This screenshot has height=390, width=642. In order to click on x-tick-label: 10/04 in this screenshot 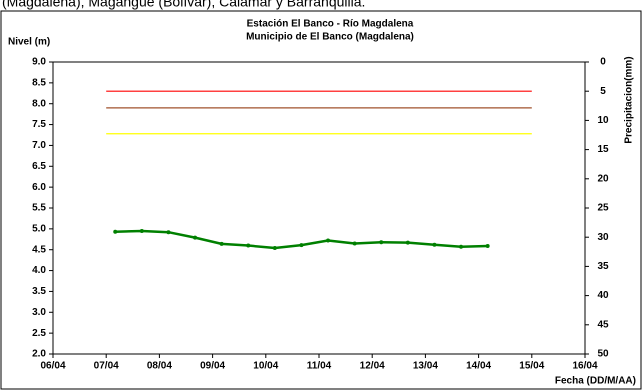, I will do `click(265, 366)`.